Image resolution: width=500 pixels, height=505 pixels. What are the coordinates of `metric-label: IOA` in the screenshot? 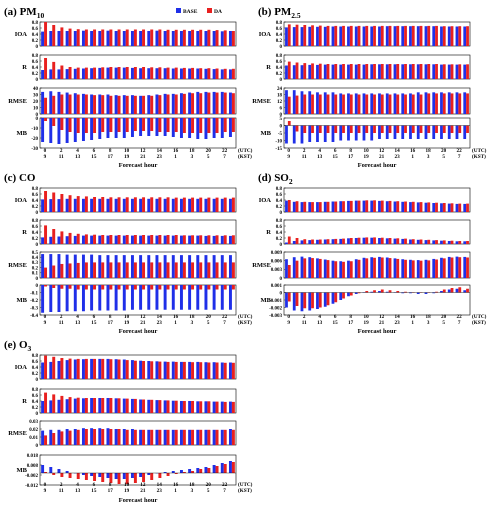 It's located at (265, 34).